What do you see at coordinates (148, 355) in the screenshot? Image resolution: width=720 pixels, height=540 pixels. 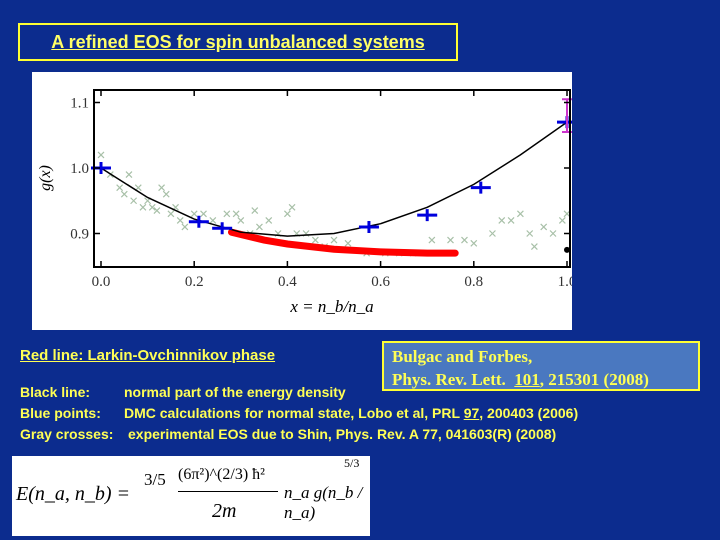 I see `red-line-note: Red line: Larkin-Ovchinnikov phase` at bounding box center [148, 355].